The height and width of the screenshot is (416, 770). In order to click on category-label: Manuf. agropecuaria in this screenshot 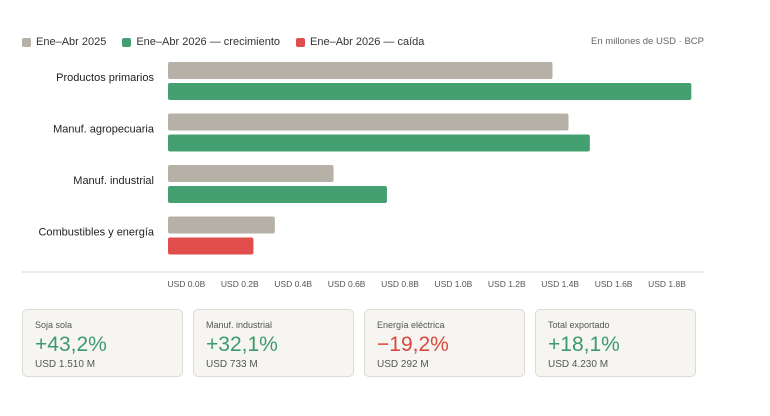, I will do `click(104, 130)`.